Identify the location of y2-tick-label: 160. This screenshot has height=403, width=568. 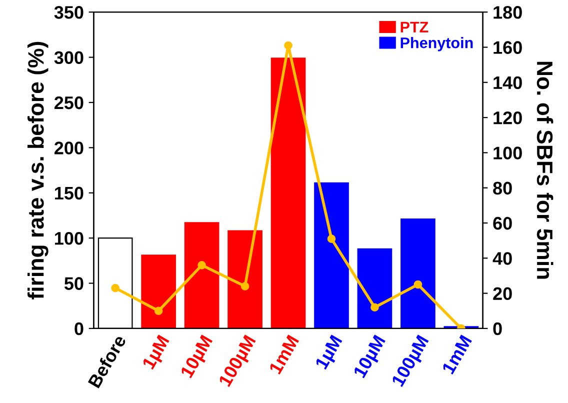
(508, 47).